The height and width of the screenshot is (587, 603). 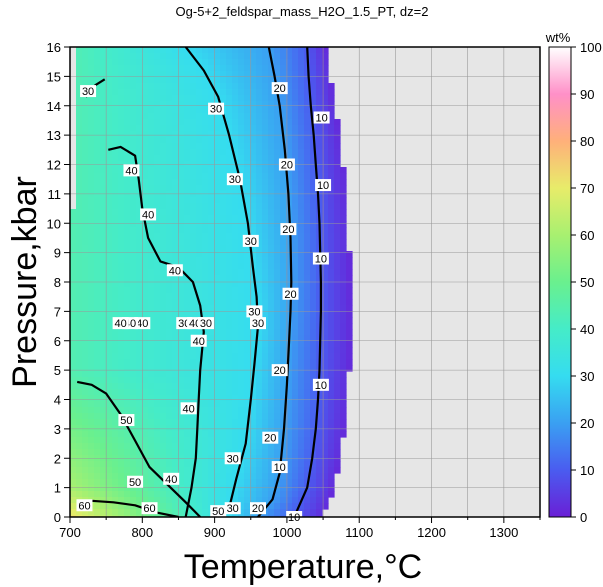 I want to click on y-tick-label: 6, so click(x=57, y=341).